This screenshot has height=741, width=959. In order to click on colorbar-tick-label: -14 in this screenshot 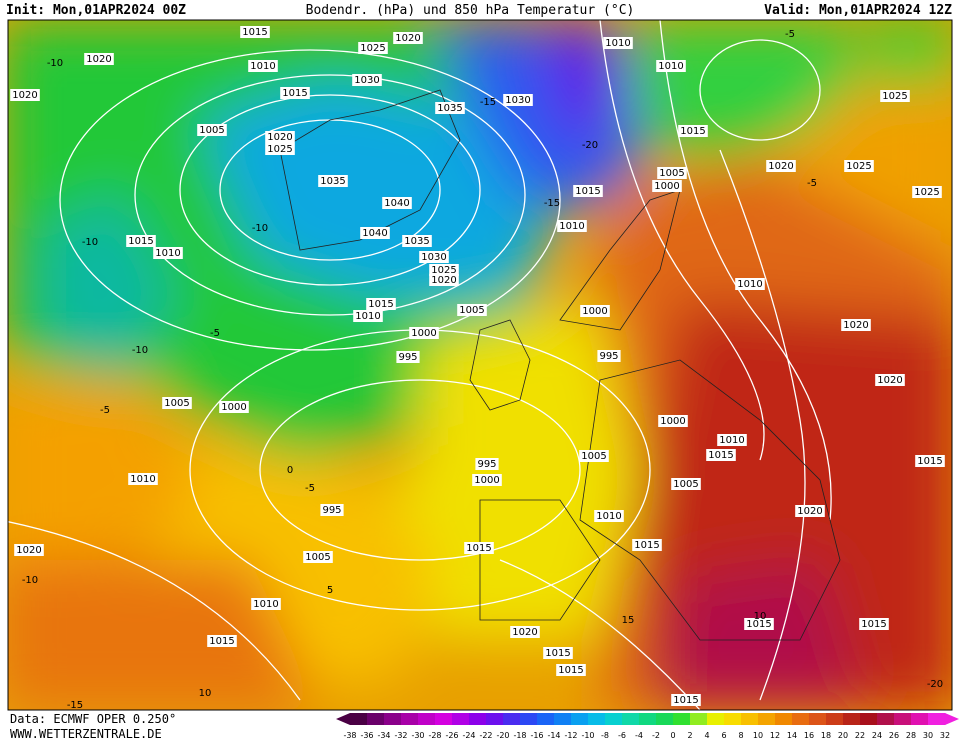, I will do `click(553, 735)`.